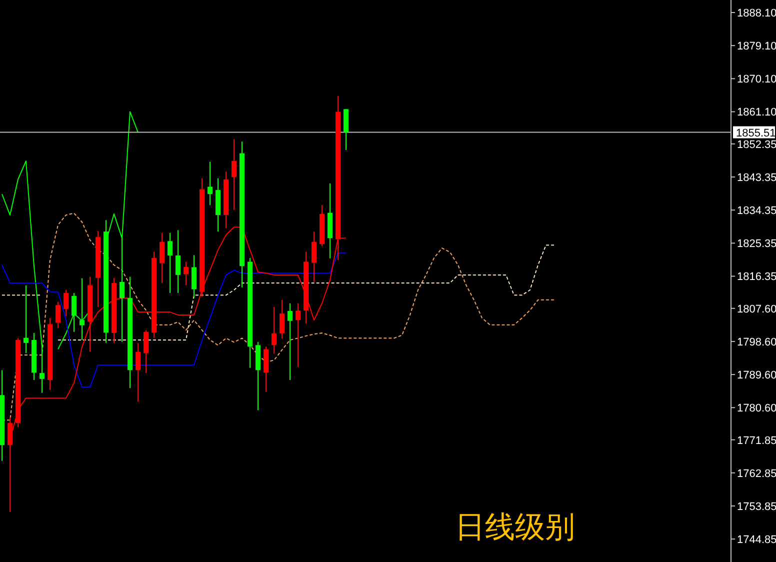  Describe the element at coordinates (756, 277) in the screenshot. I see `y-tick-label: 1816.35` at that location.